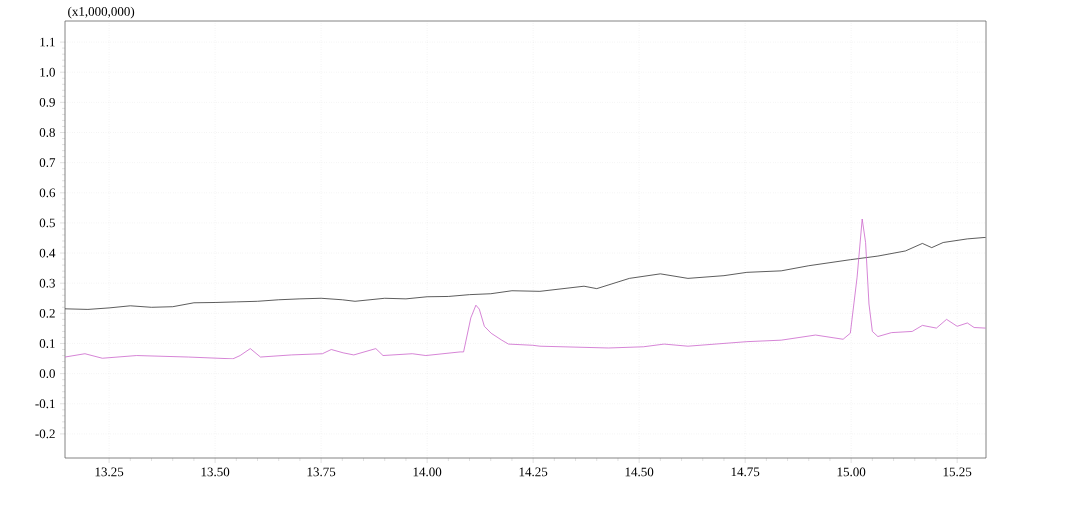 The height and width of the screenshot is (523, 1080). What do you see at coordinates (47, 313) in the screenshot?
I see `y-tick-label: 0.2` at bounding box center [47, 313].